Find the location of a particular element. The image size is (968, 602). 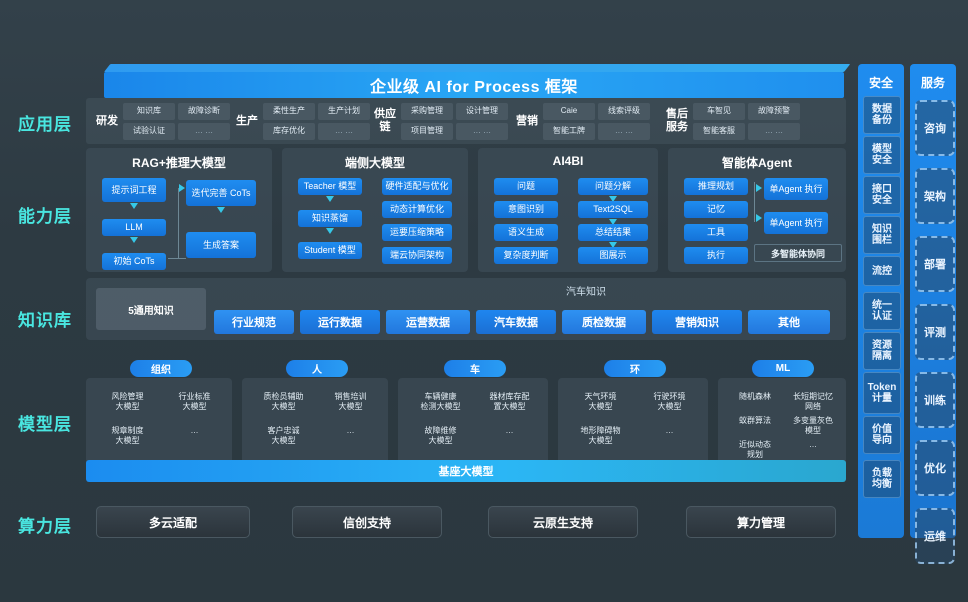

security-item: 价值 导向 is located at coordinates (882, 435).